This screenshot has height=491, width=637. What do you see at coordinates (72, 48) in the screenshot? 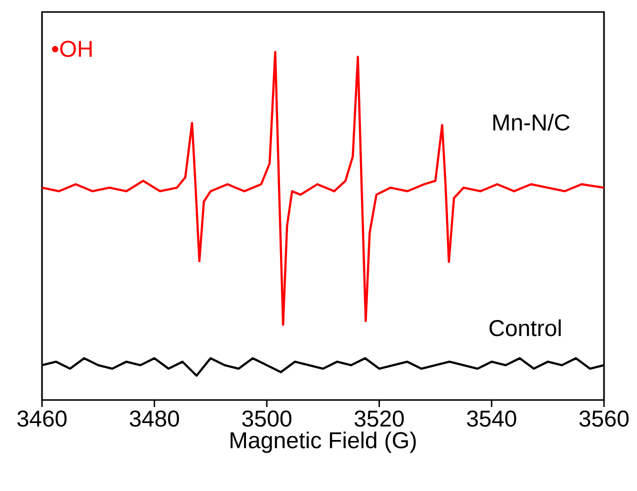
I see `annotation: •OH` at bounding box center [72, 48].